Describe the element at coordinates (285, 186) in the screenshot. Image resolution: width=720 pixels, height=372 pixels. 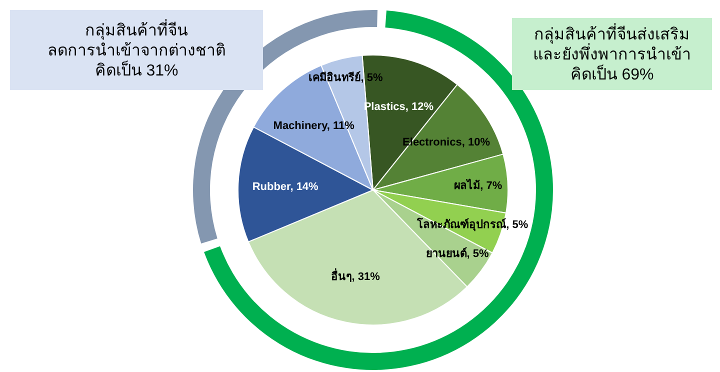
I see `slice-label: Rubber, 14%` at that location.